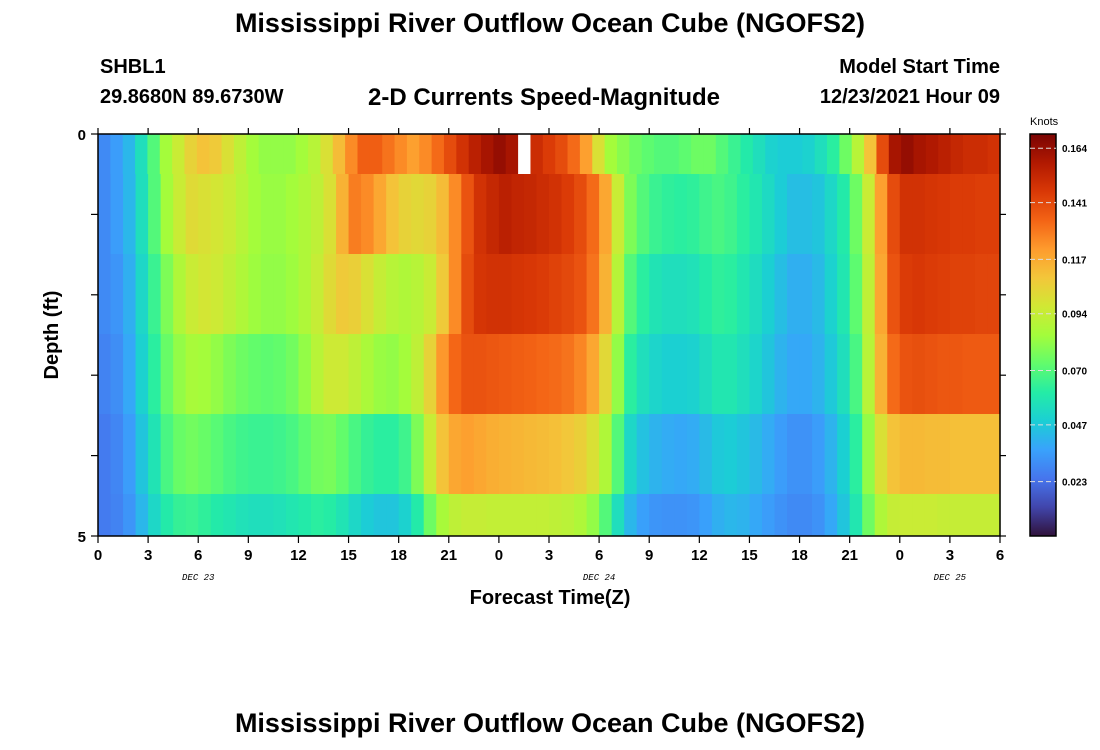  Describe the element at coordinates (799, 555) in the screenshot. I see `x-tick-label: 18` at that location.